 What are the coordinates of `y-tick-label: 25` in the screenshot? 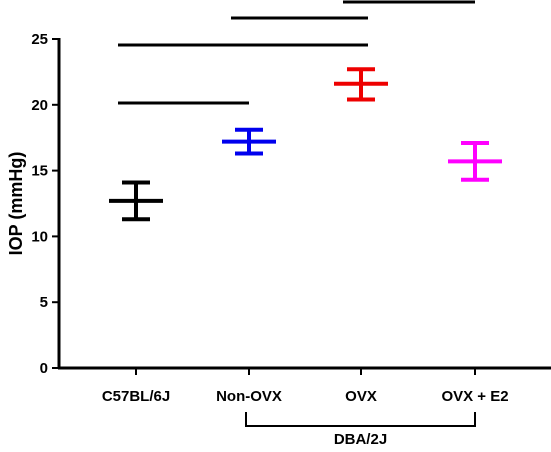 It's located at (39, 39).